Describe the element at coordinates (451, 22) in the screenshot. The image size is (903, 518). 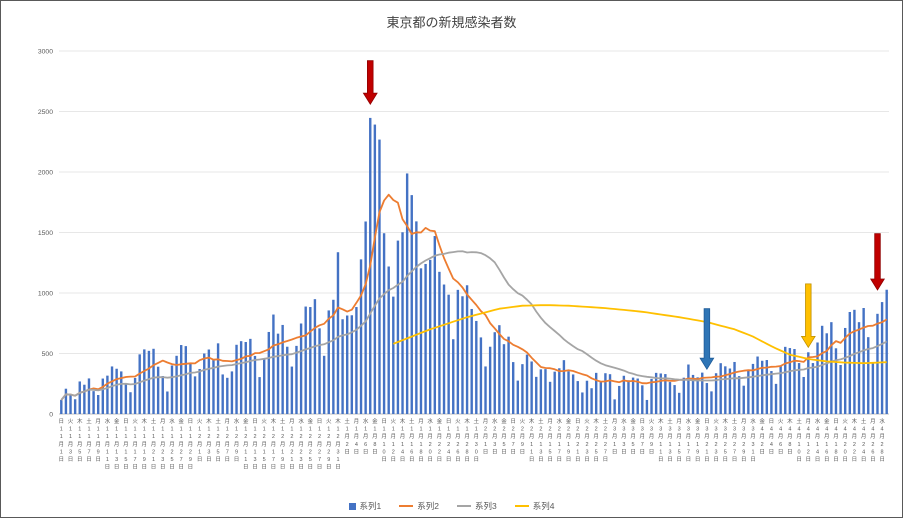
I see `chart-title: 東京都の新規感染者数` at that location.